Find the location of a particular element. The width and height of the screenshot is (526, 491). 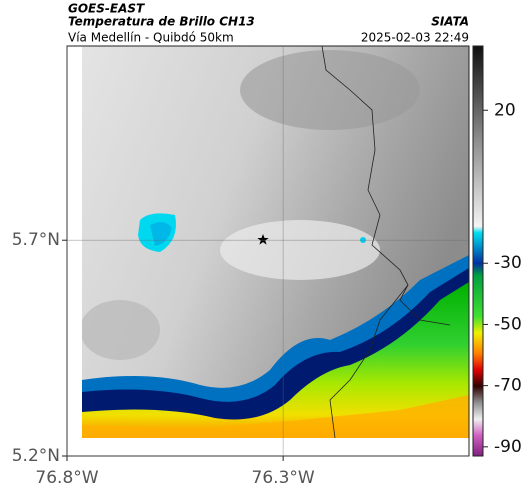

colorbar-tick-label: -50 is located at coordinates (508, 324).